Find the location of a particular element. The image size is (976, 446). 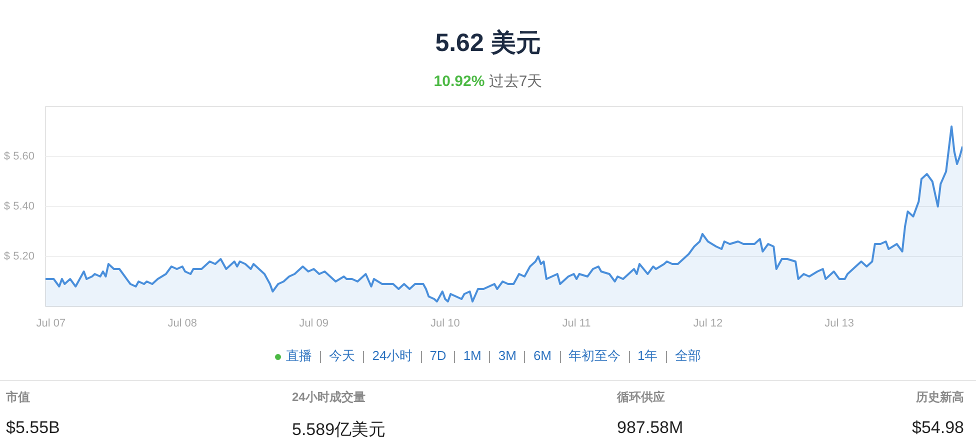

x-tick-label: Jul 07 is located at coordinates (51, 324).